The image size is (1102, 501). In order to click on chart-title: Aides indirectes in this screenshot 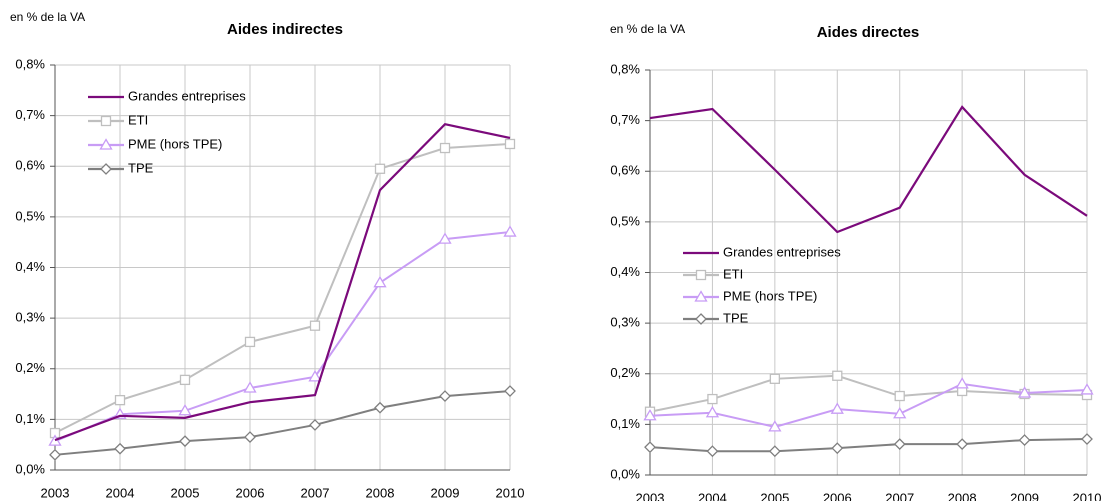, I will do `click(285, 29)`.